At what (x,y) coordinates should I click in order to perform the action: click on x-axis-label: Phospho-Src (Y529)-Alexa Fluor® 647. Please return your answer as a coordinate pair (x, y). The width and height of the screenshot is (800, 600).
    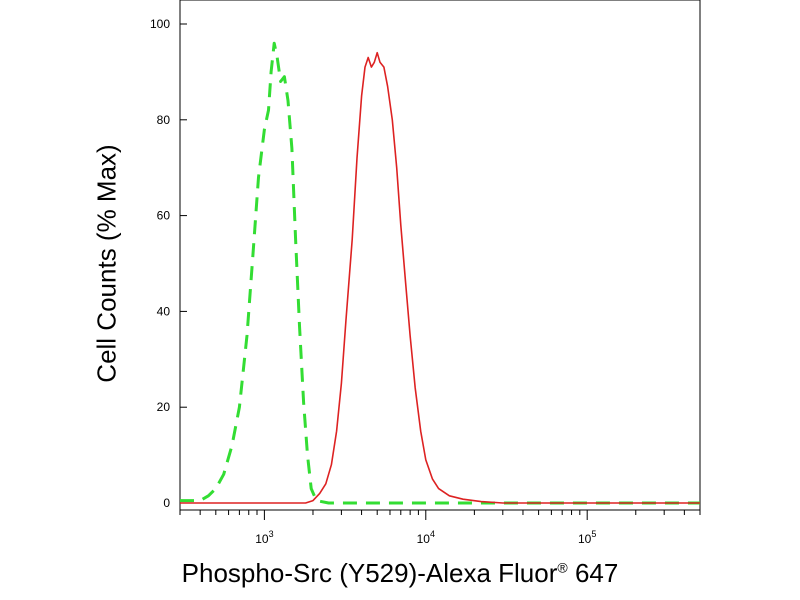
    Looking at the image, I should click on (400, 573).